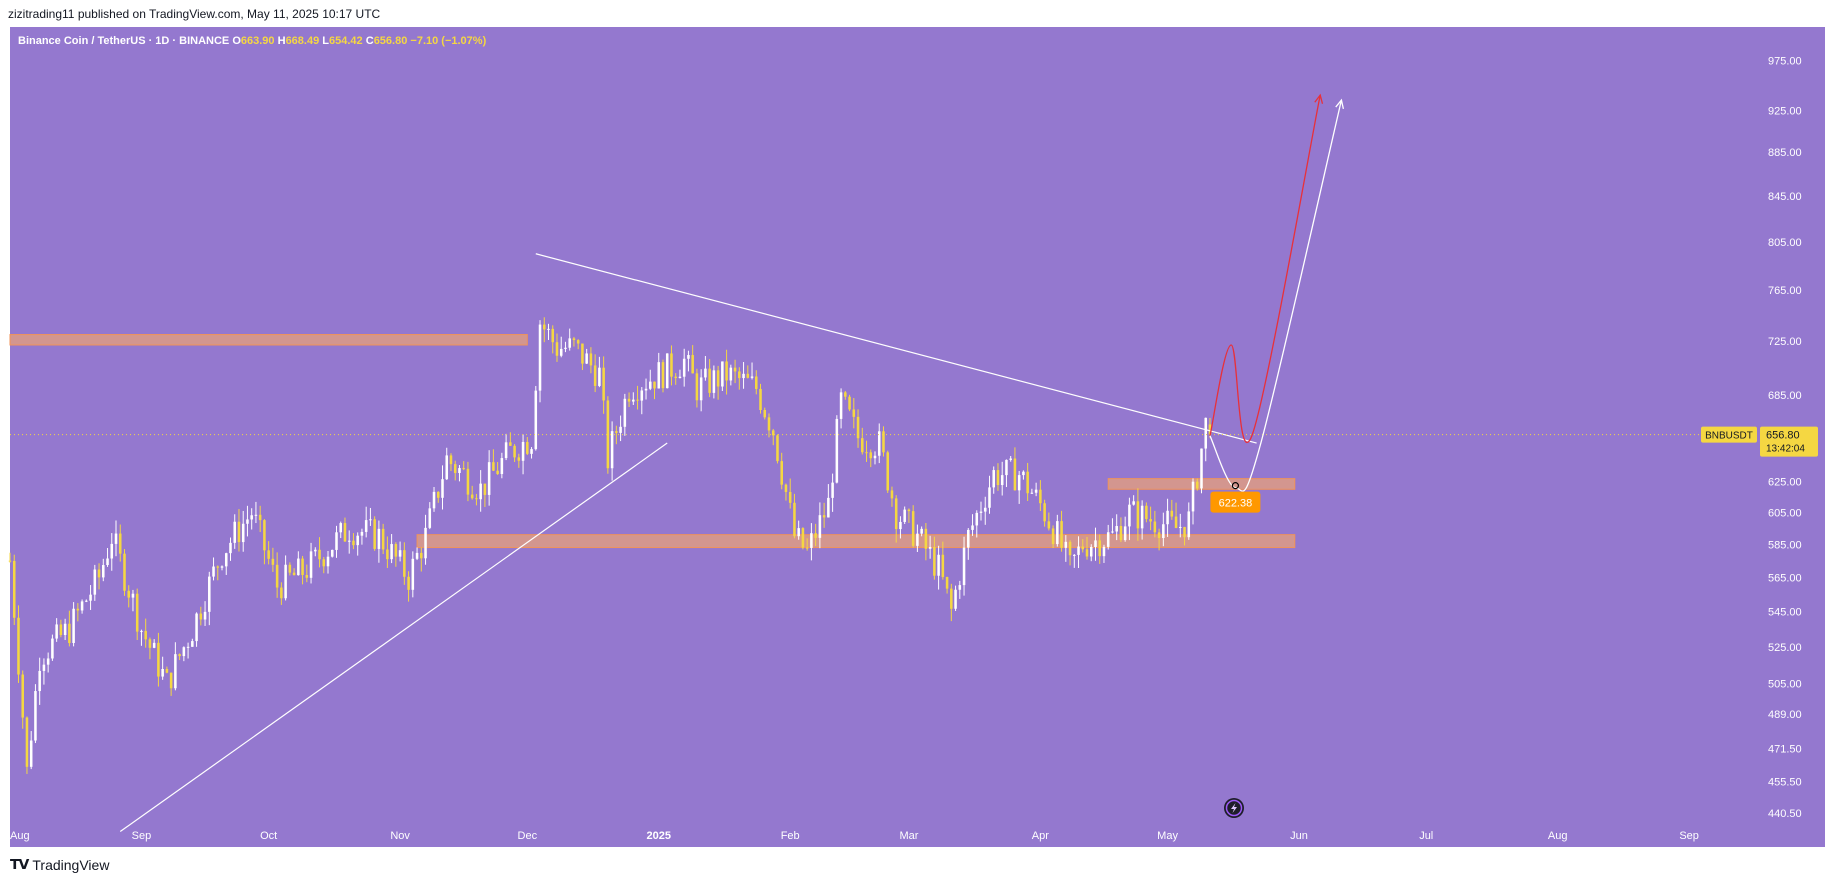 The image size is (1835, 883). I want to click on x-tick-label: Aug, so click(1558, 836).